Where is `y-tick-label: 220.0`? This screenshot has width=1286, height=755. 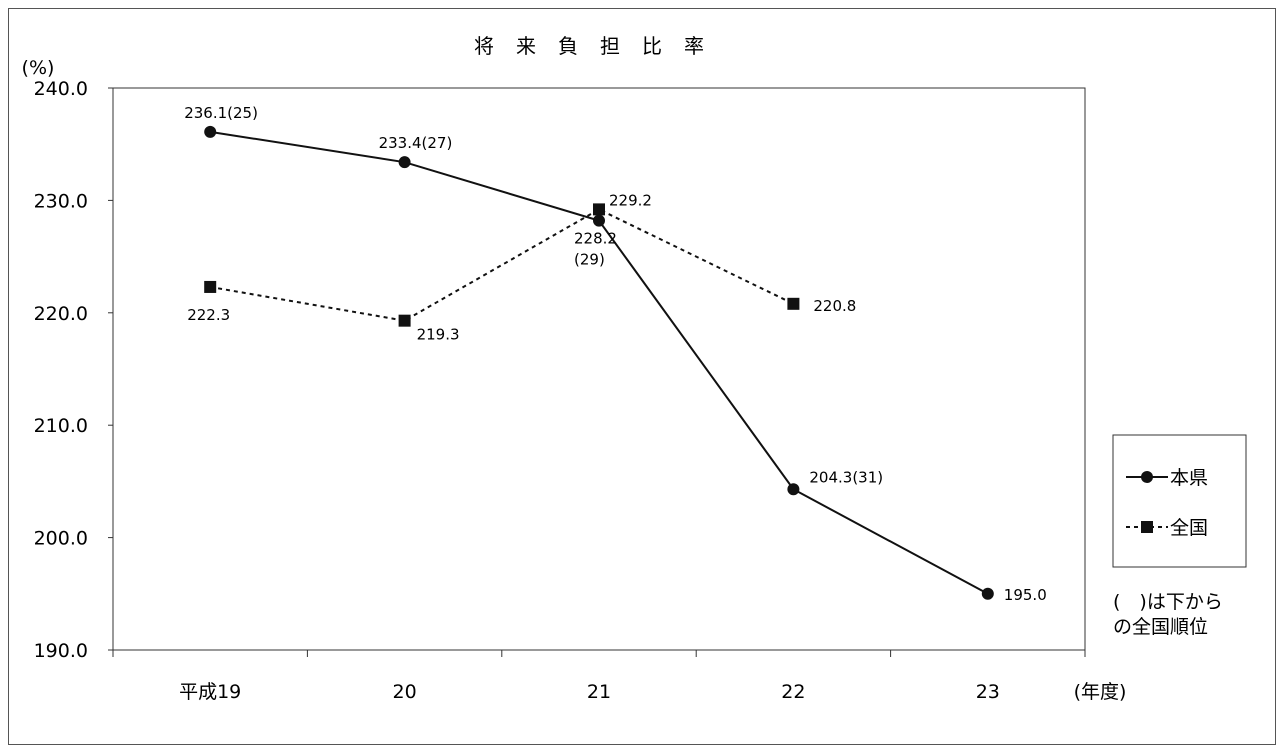
y-tick-label: 220.0 is located at coordinates (61, 314).